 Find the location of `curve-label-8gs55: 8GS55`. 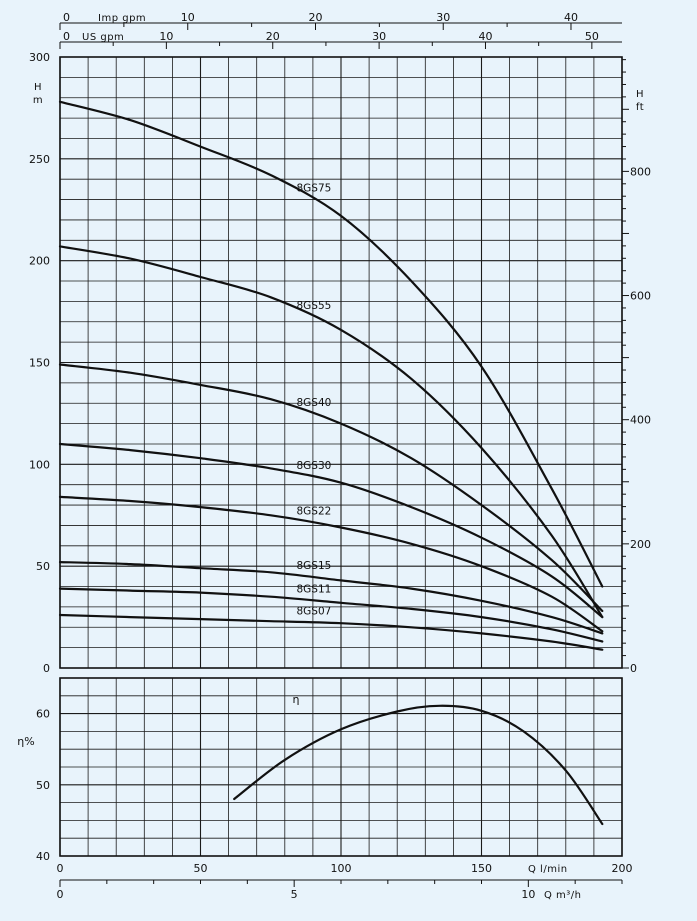

curve-label-8gs55: 8GS55 is located at coordinates (313, 306).